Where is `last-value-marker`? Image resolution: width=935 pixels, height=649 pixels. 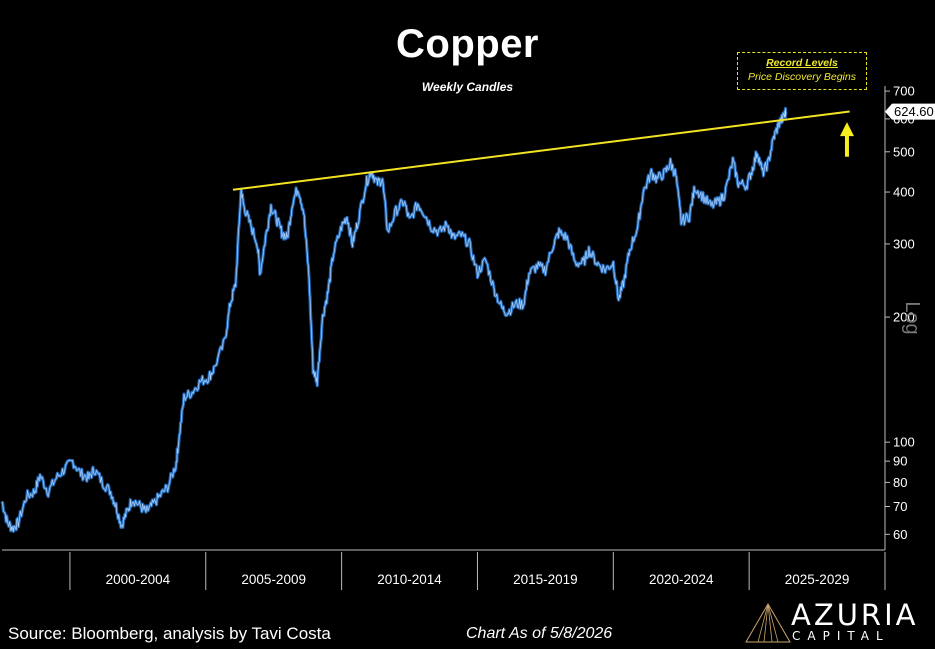
last-value-marker is located at coordinates (910, 111).